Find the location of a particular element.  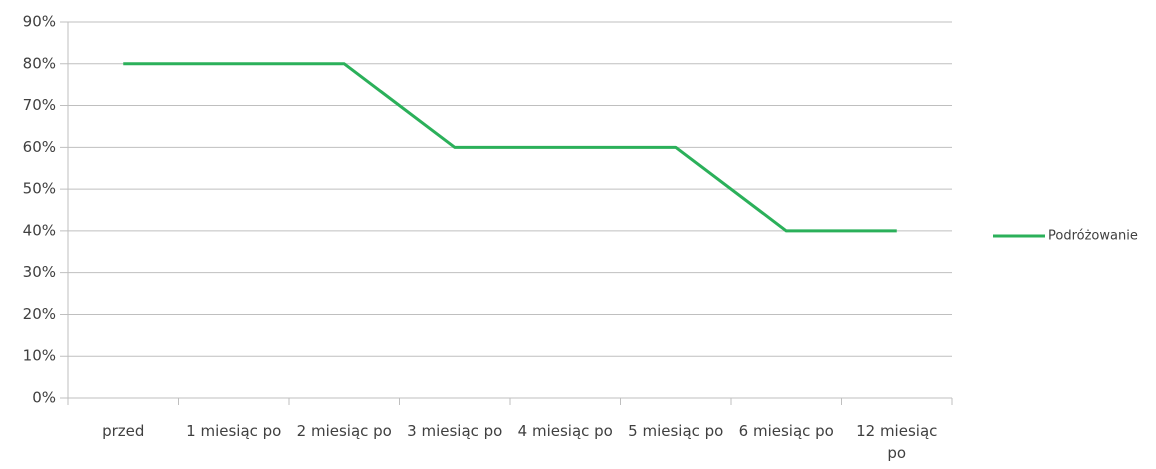

y-tick-label: 90% is located at coordinates (39, 22).